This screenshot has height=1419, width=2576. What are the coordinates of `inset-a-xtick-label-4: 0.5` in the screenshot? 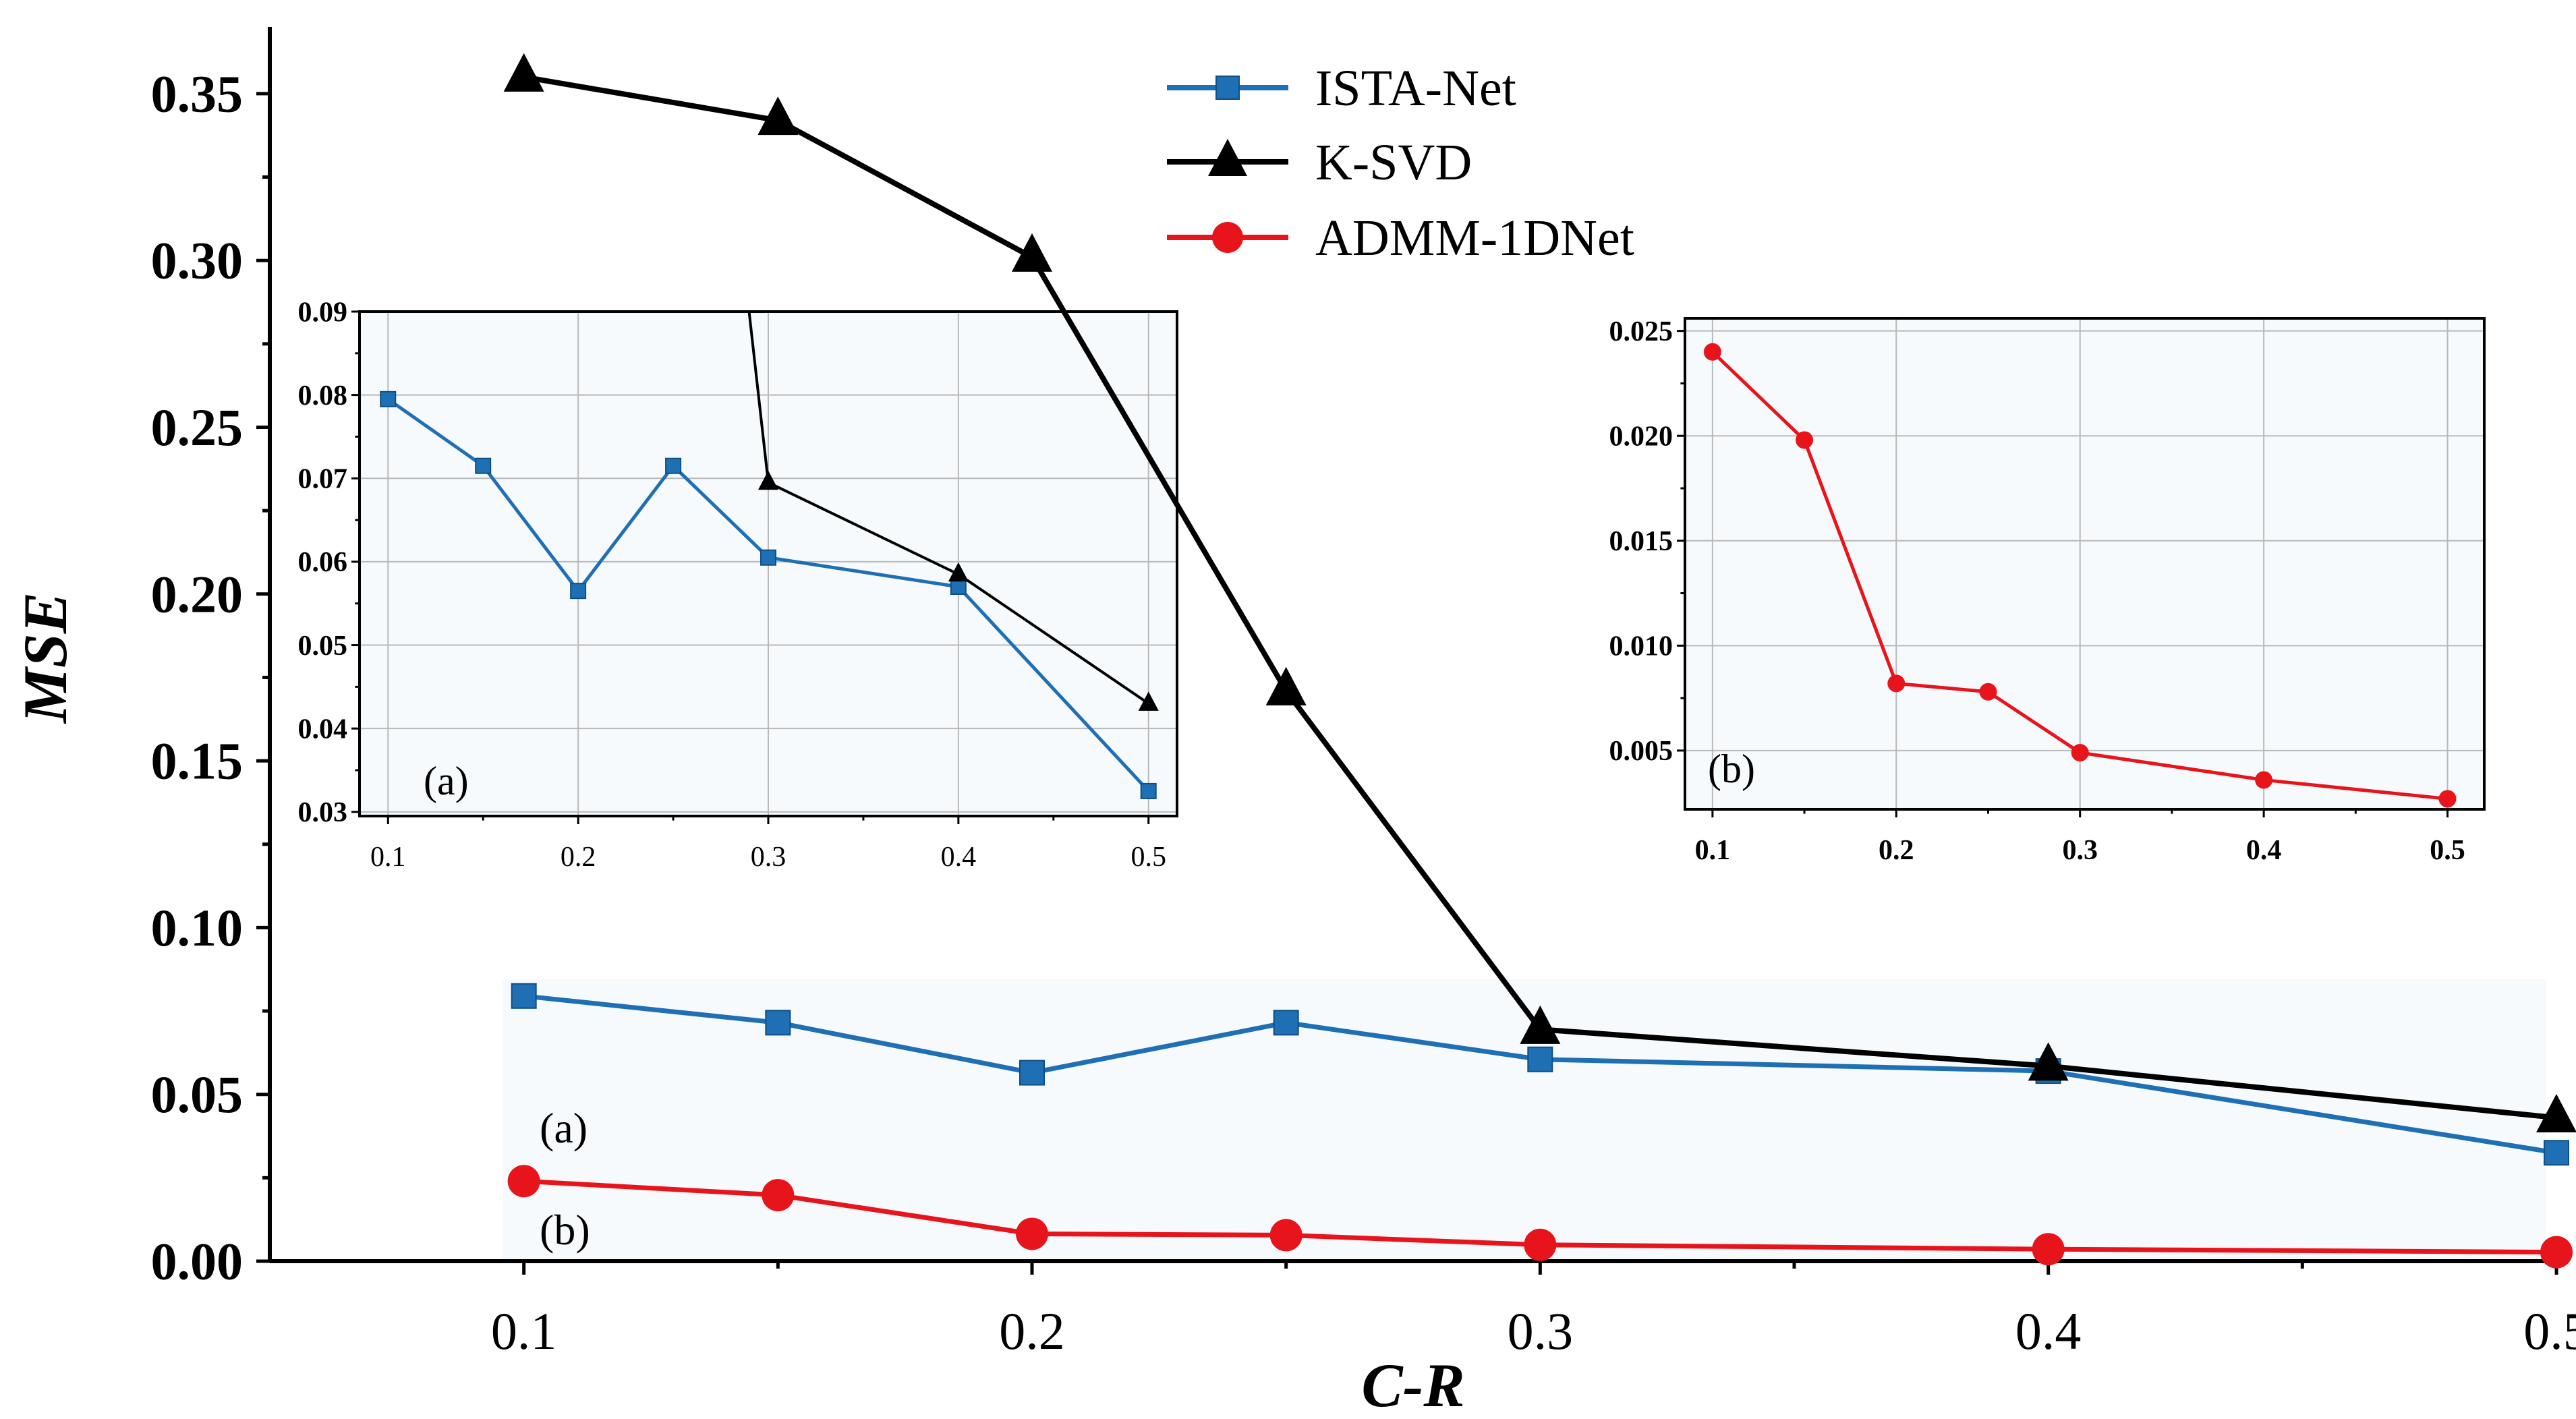 It's located at (1148, 857).